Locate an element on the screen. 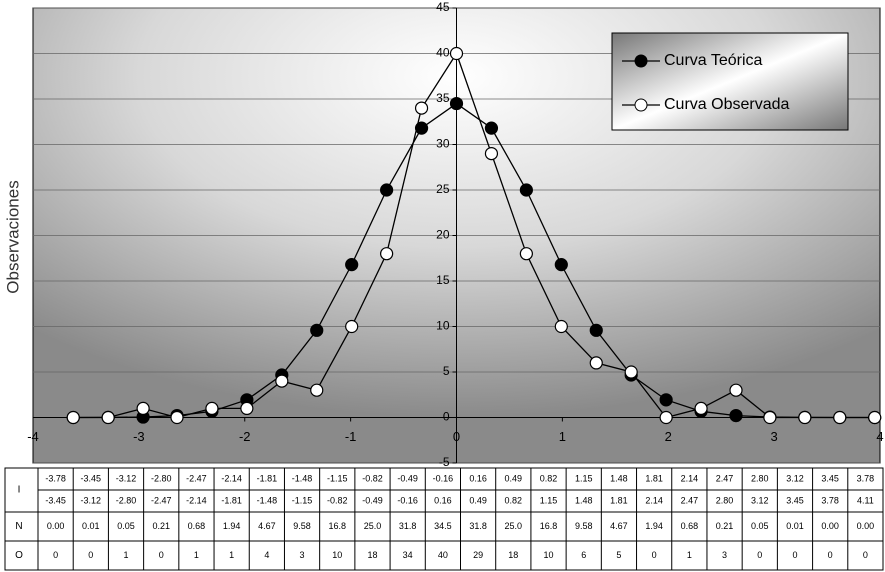 This screenshot has height=572, width=885. x-tick-label: -4 is located at coordinates (33, 436).